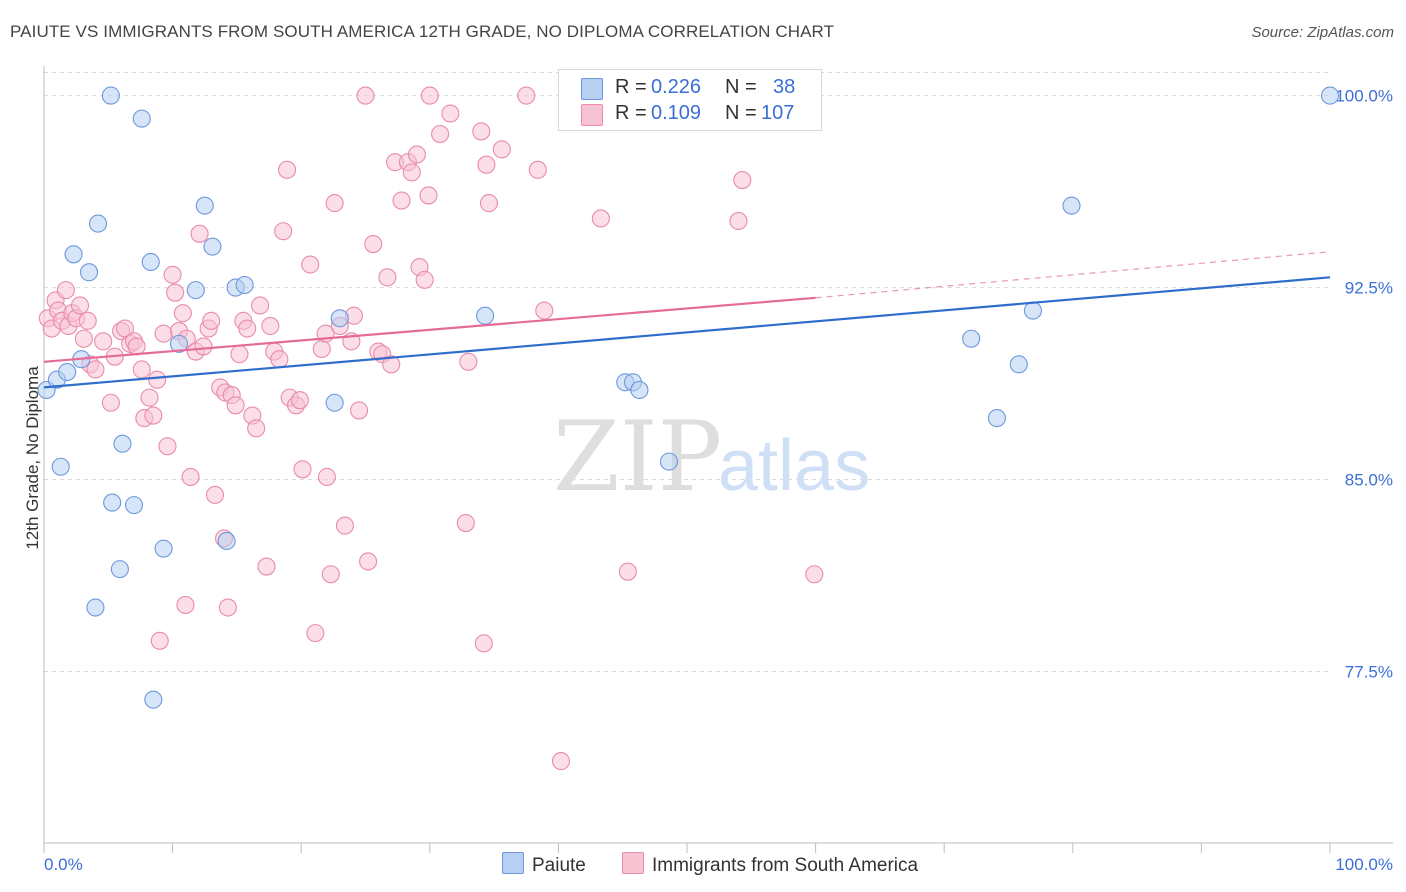 This screenshot has width=1406, height=892. I want to click on legend-item-immigrants: Immigrants from South America, so click(770, 864).